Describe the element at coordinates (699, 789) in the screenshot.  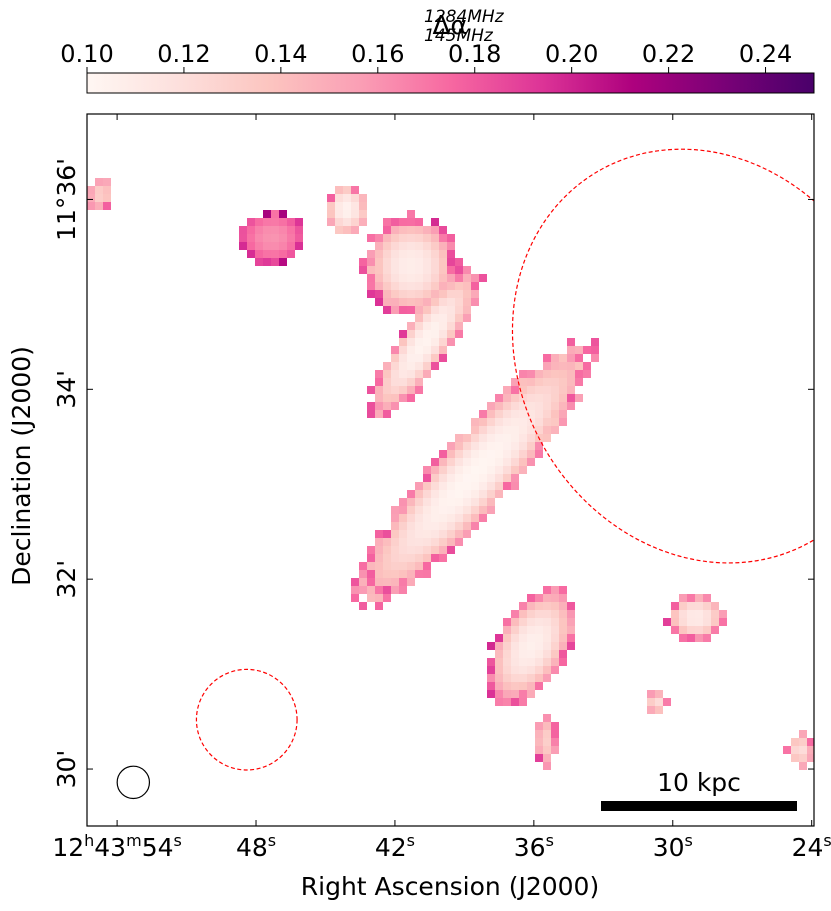
I see `scale-bar: 10 kpc` at that location.